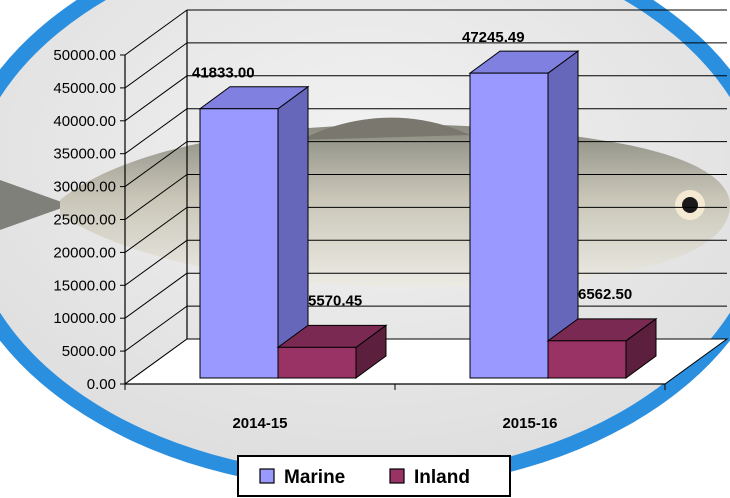 This screenshot has height=498, width=730. What do you see at coordinates (397, 476) in the screenshot?
I see `legend-swatch-inland` at bounding box center [397, 476].